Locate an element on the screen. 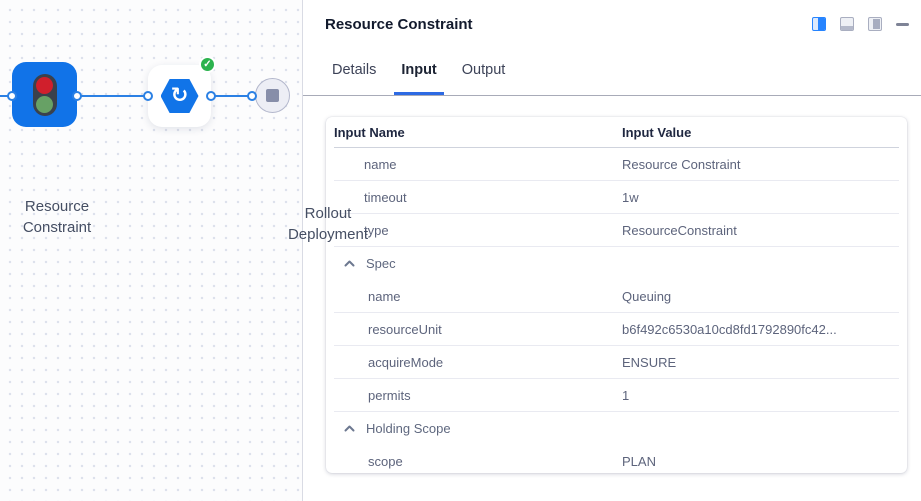 This screenshot has width=921, height=501. tab-input: Input is located at coordinates (419, 71).